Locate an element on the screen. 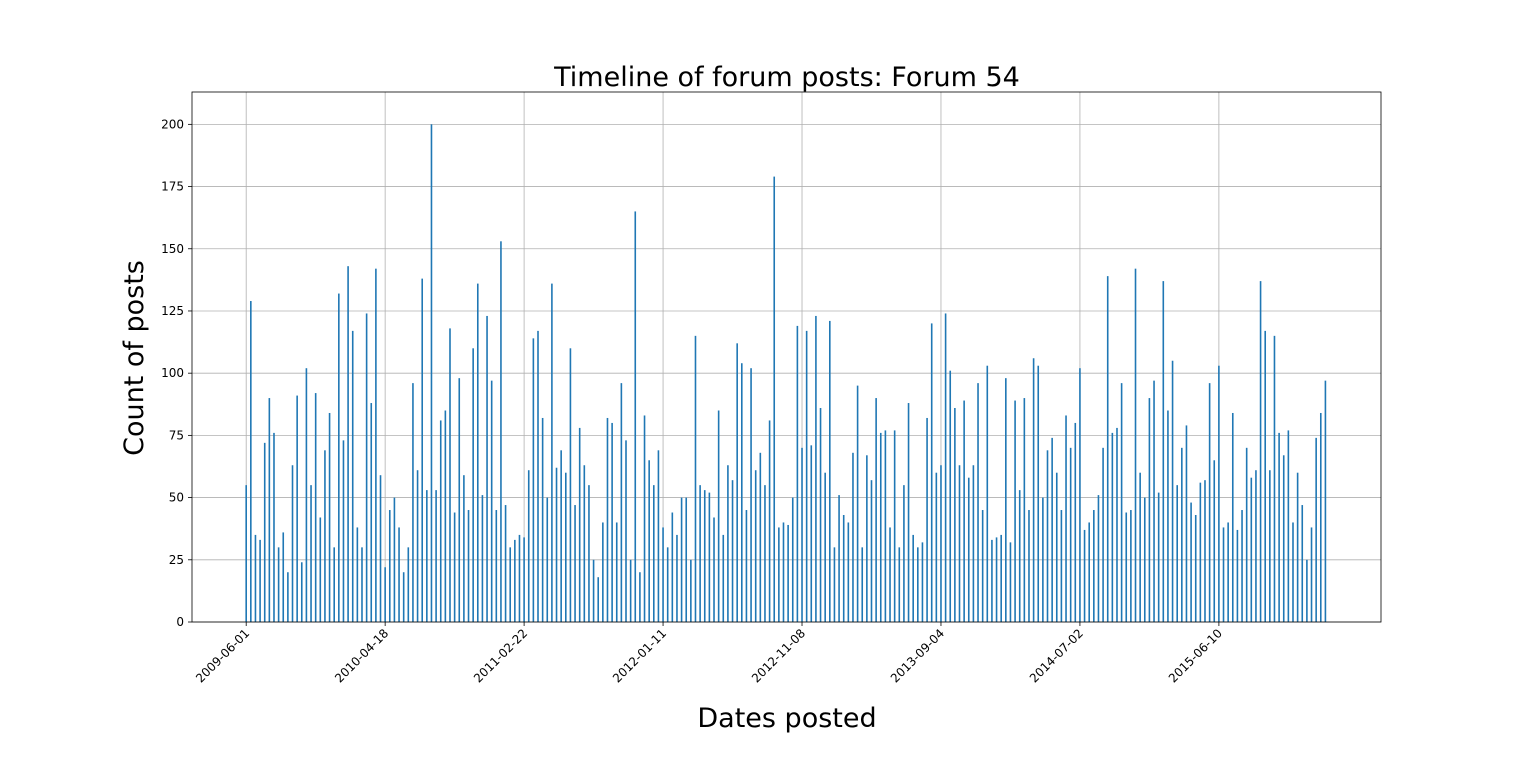 This screenshot has width=1536, height=767. y-tick-label: 125 is located at coordinates (172, 311).